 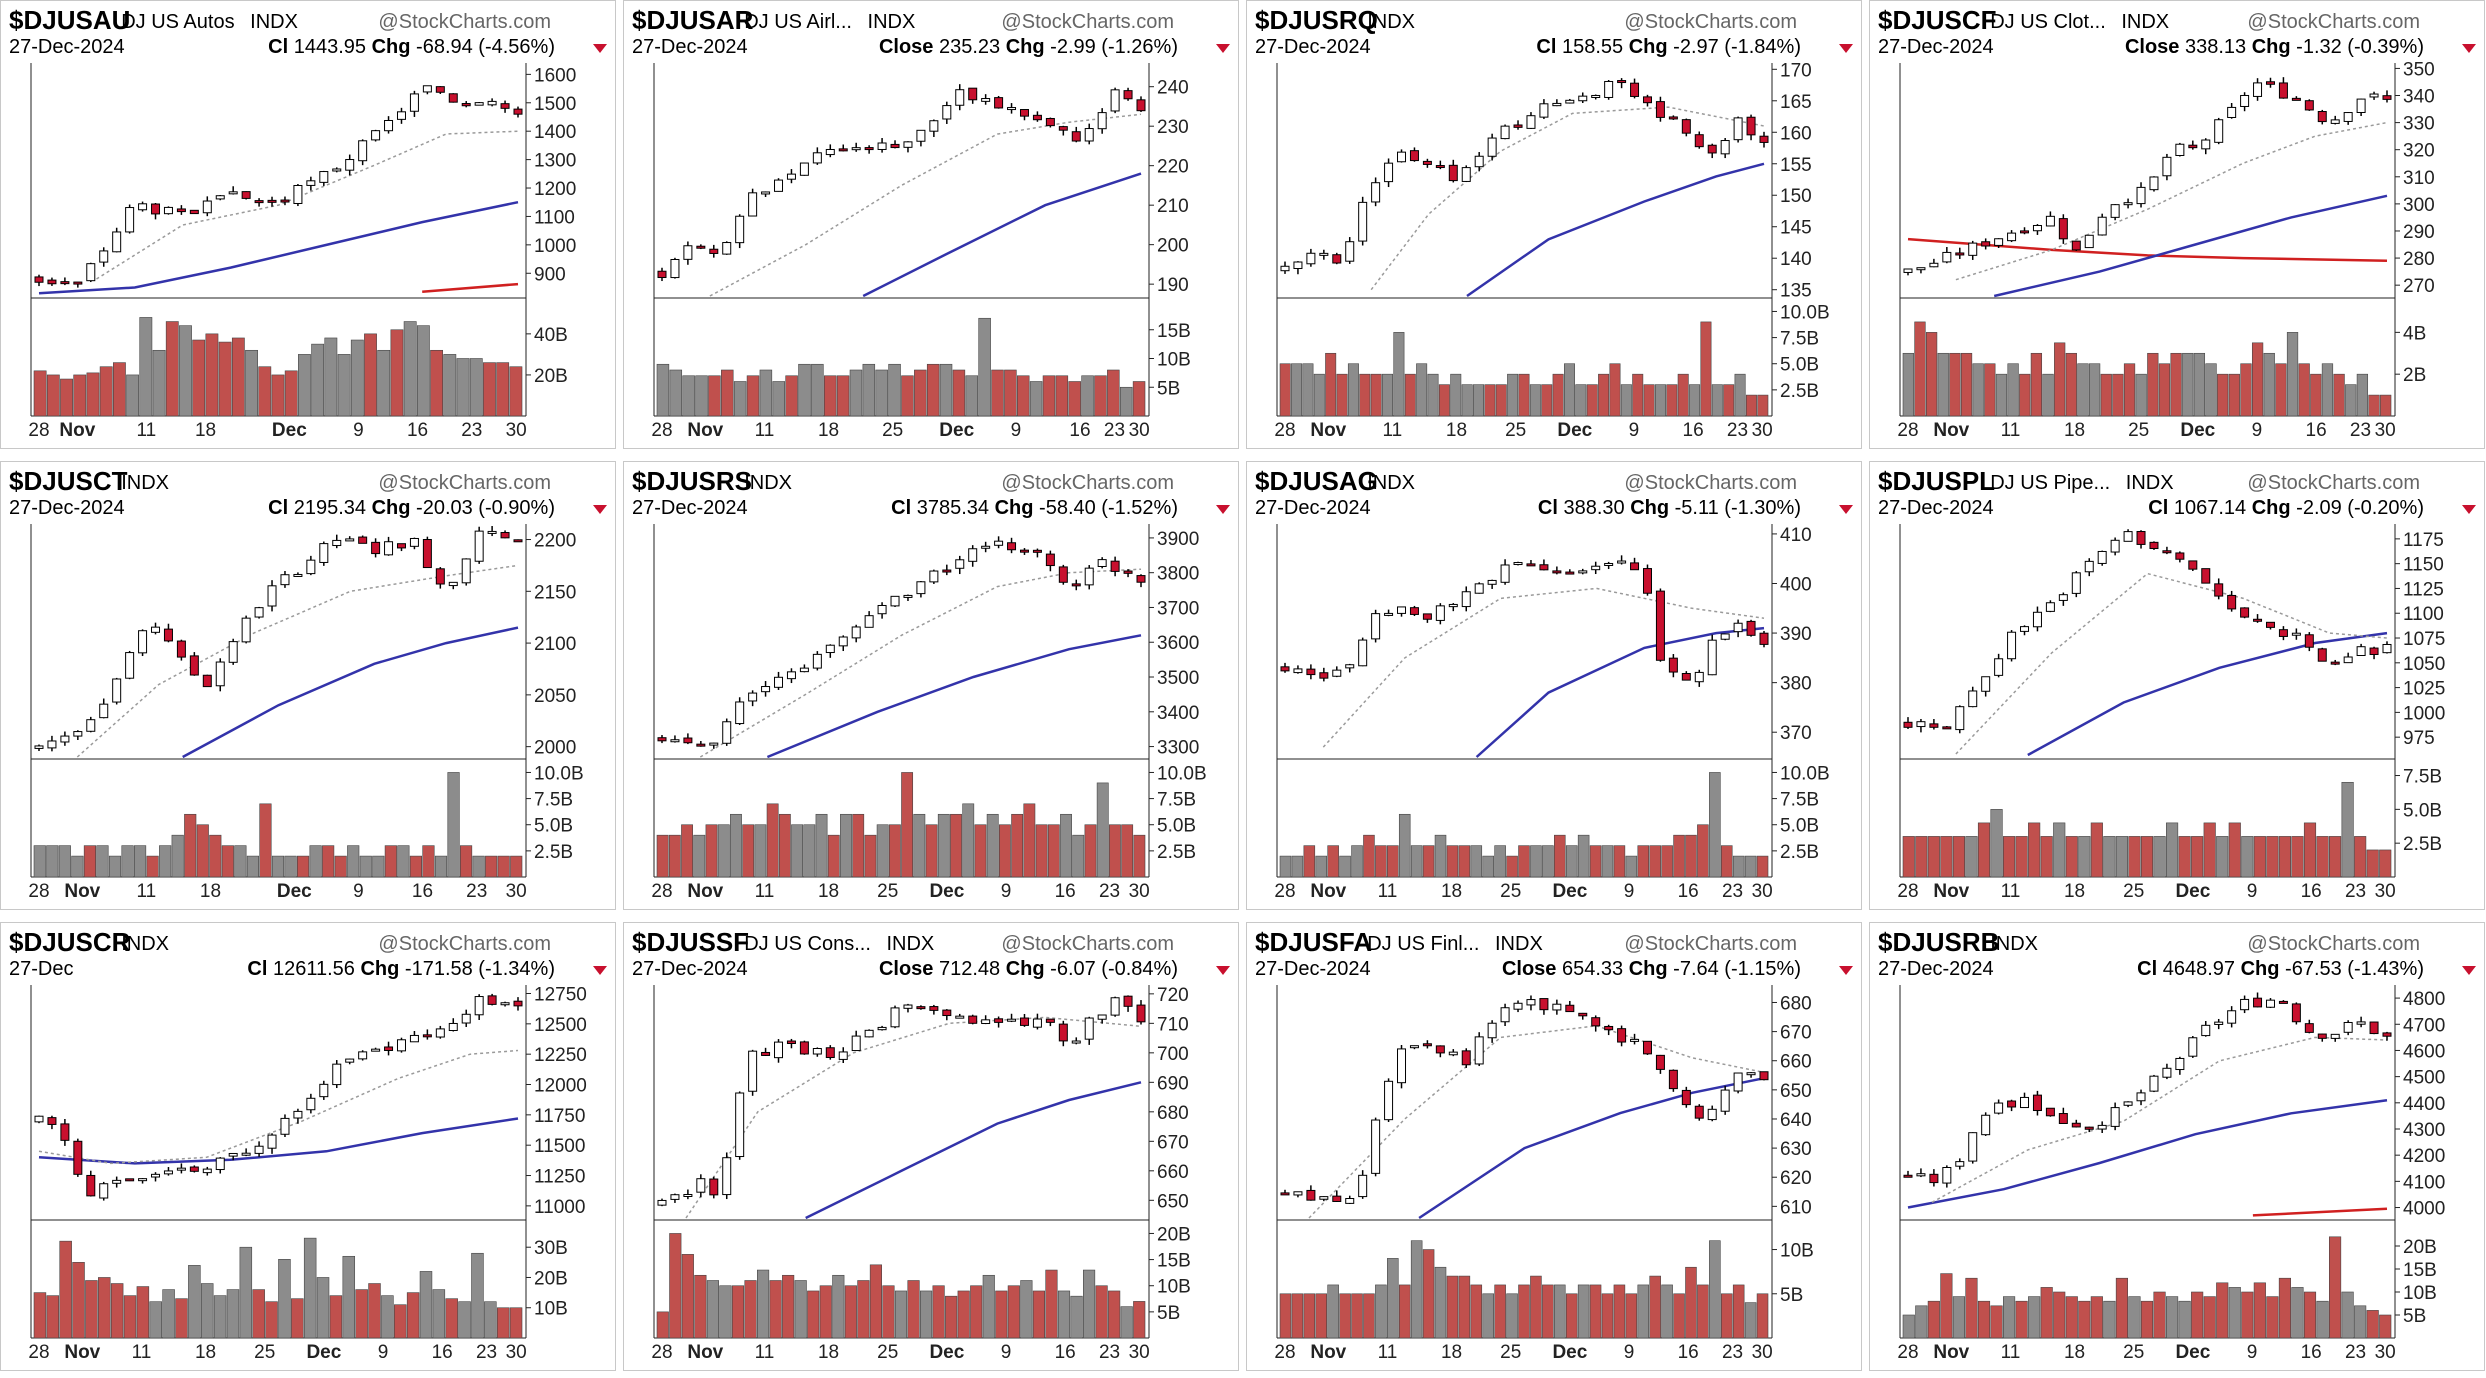 What do you see at coordinates (1937, 20) in the screenshot?
I see `symbol-label: $DJUSCF` at bounding box center [1937, 20].